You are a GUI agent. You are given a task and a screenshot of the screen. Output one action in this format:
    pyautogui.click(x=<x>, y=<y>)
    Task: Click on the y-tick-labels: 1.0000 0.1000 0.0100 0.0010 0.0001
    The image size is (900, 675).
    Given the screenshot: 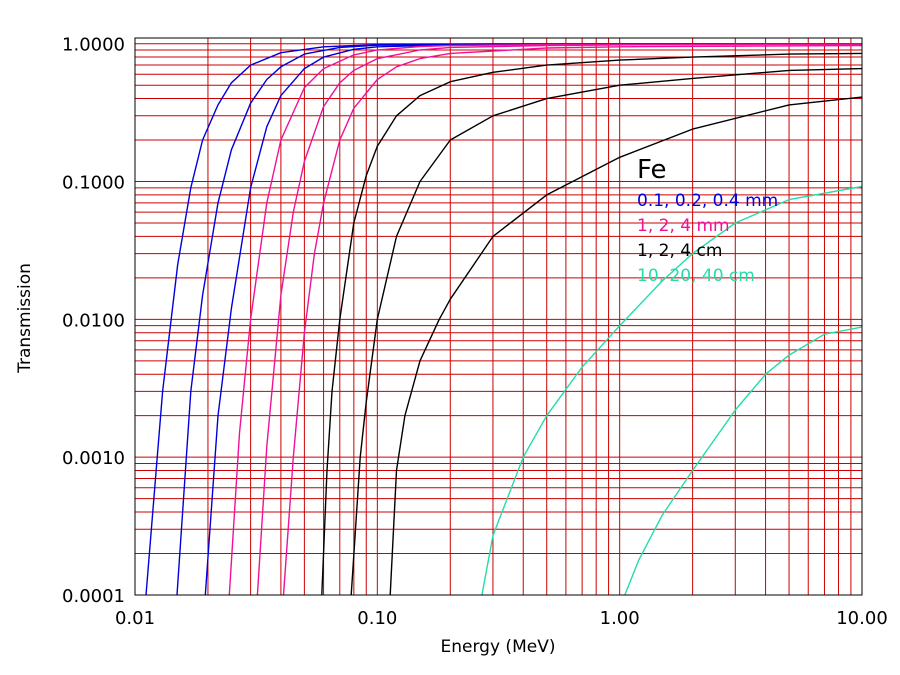 What is the action you would take?
    pyautogui.click(x=93, y=321)
    